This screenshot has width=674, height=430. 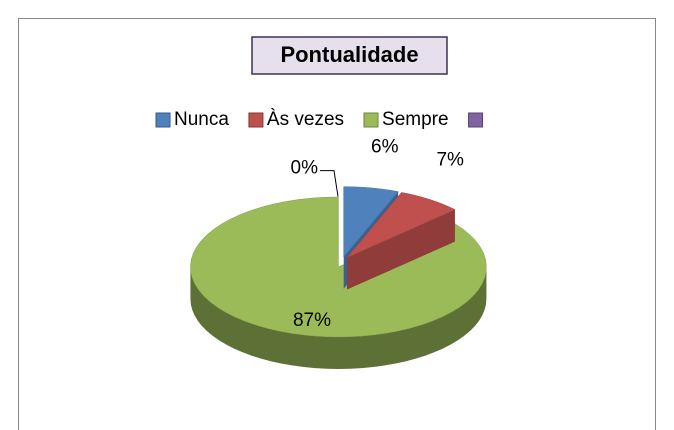 What do you see at coordinates (415, 119) in the screenshot?
I see `legend-label: Sempre` at bounding box center [415, 119].